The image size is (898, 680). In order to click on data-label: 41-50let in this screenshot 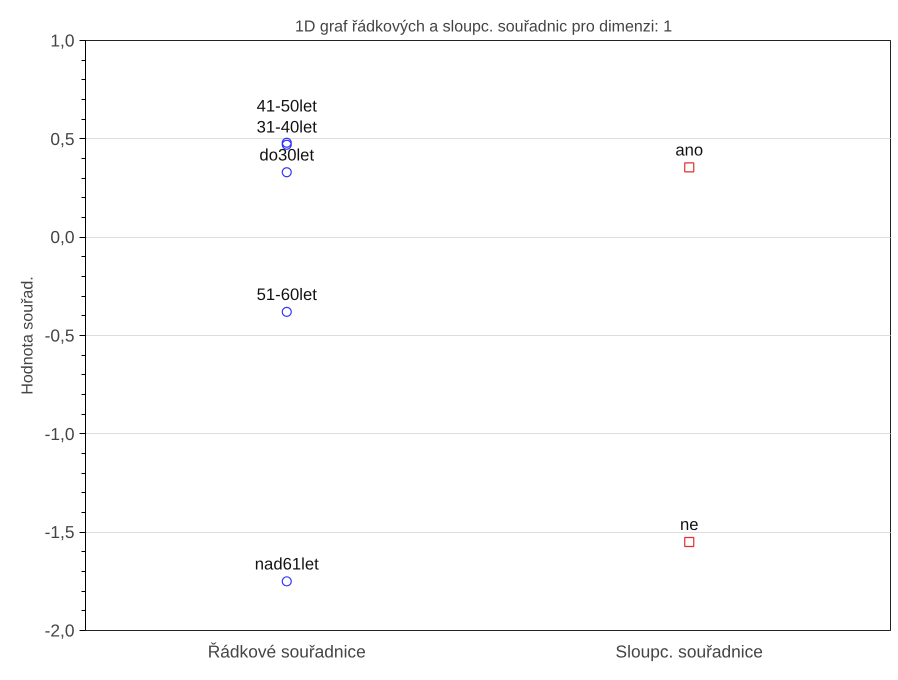, I will do `click(287, 106)`.